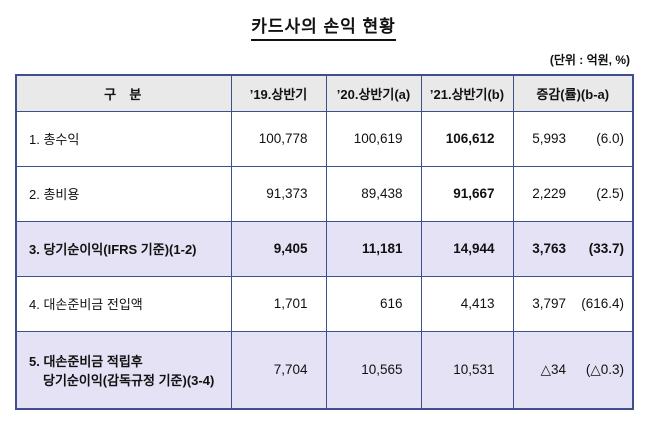 This screenshot has height=430, width=647. Describe the element at coordinates (278, 138) in the screenshot. I see `value-2019h1: 100,778` at that location.